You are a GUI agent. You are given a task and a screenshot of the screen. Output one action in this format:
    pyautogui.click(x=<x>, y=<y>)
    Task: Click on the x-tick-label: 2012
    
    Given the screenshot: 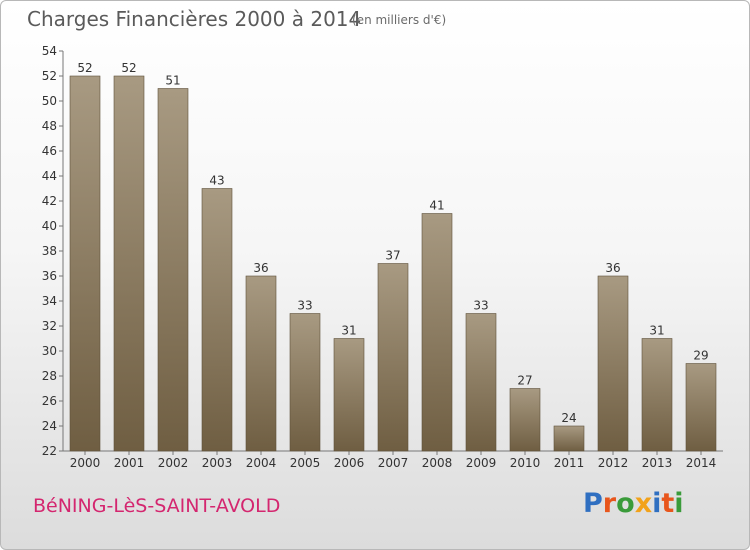 What is the action you would take?
    pyautogui.click(x=613, y=463)
    